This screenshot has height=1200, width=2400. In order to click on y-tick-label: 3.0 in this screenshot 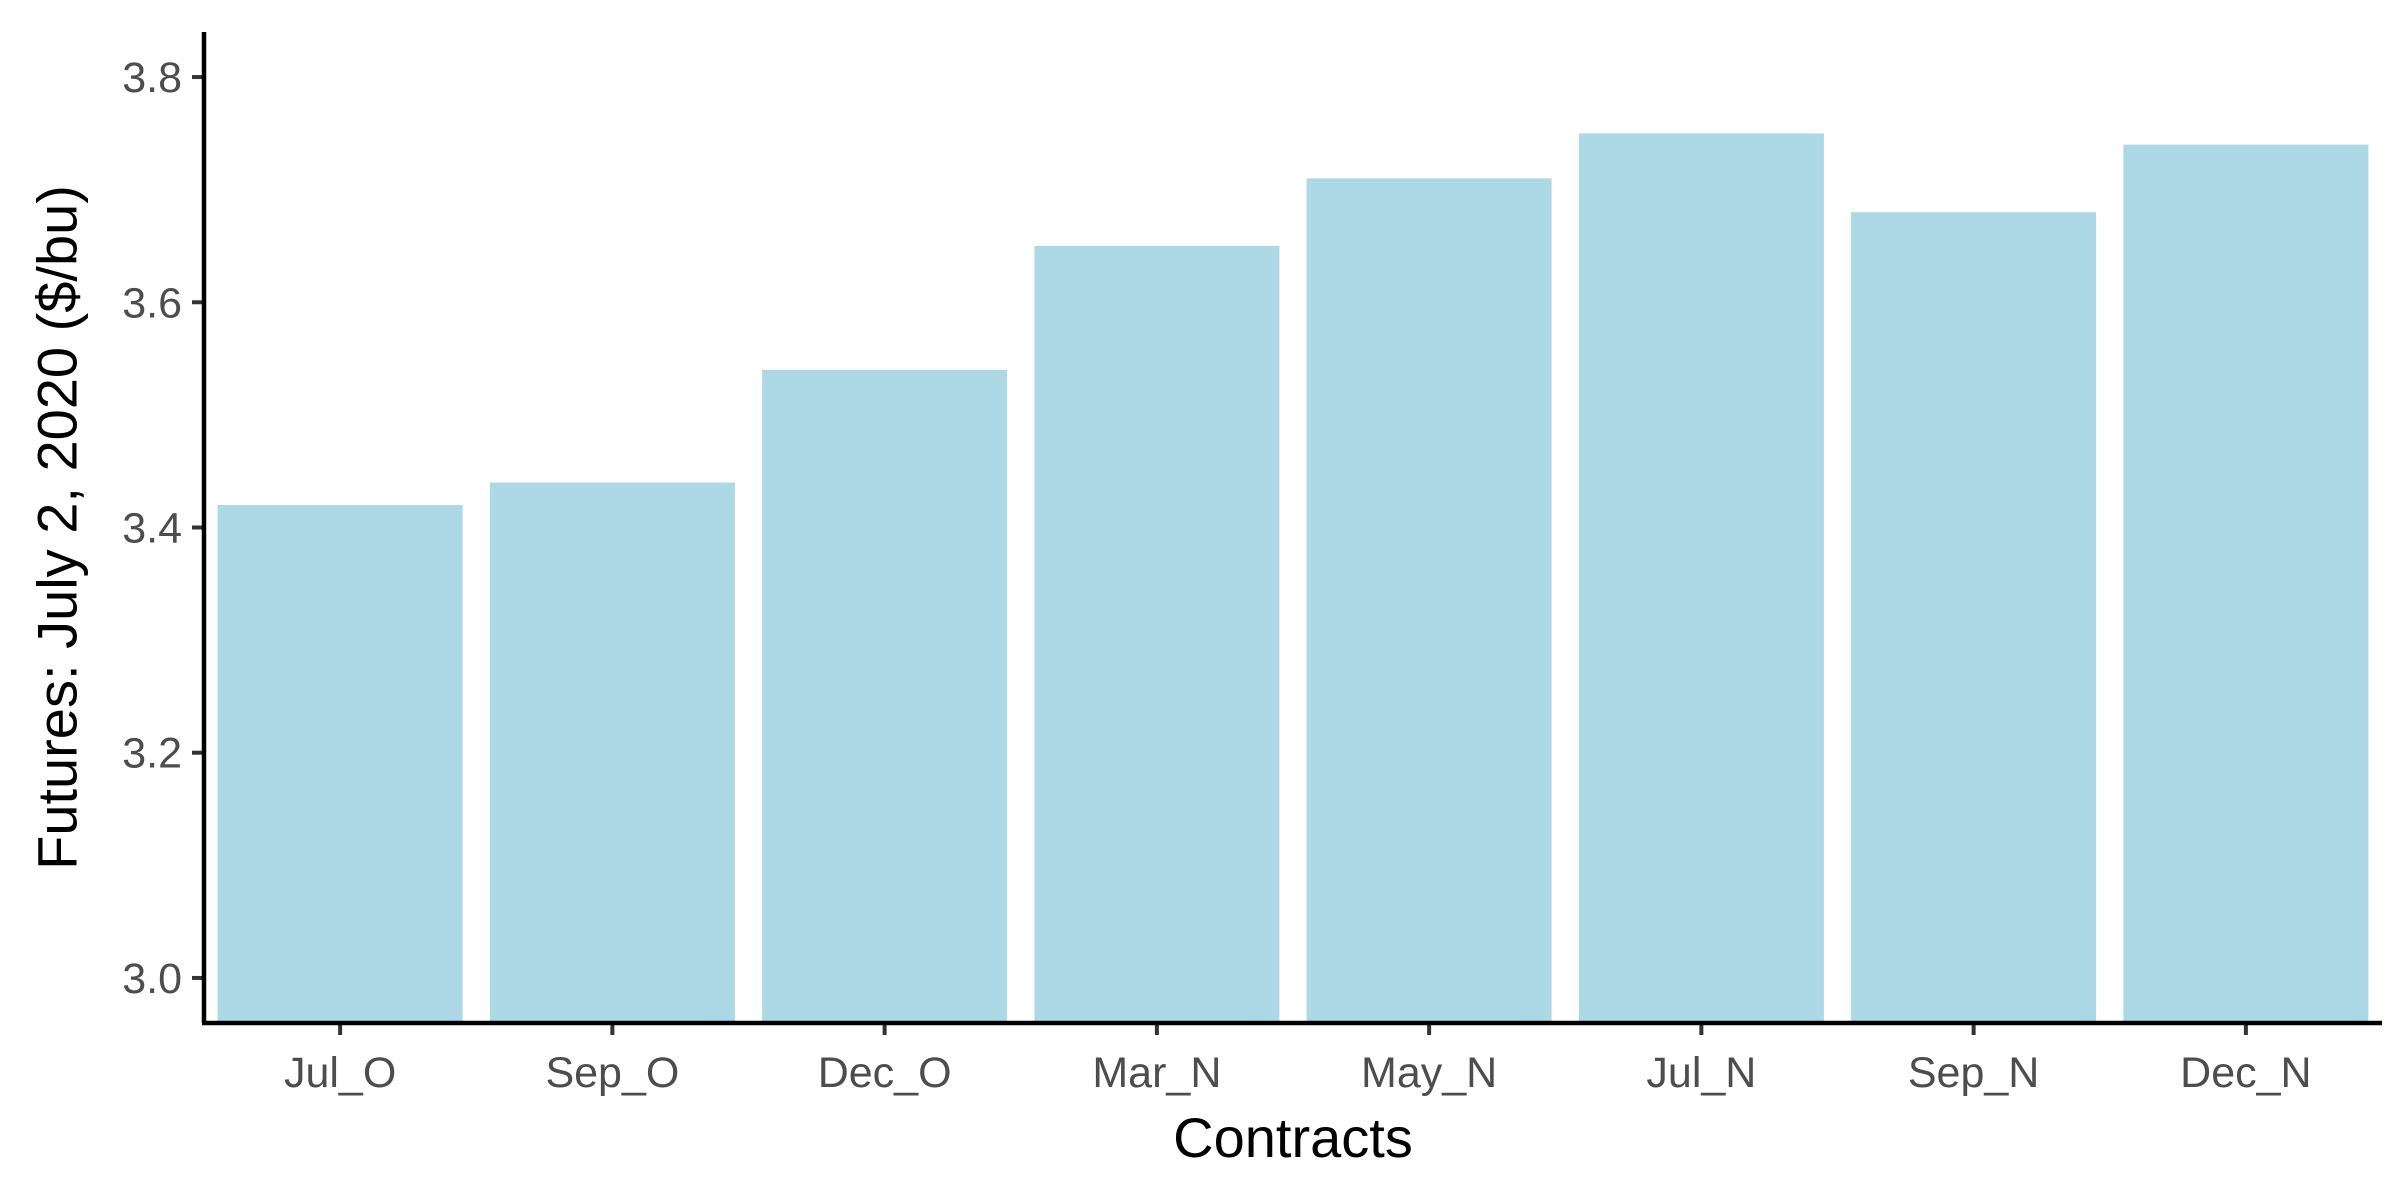, I will do `click(152, 979)`.